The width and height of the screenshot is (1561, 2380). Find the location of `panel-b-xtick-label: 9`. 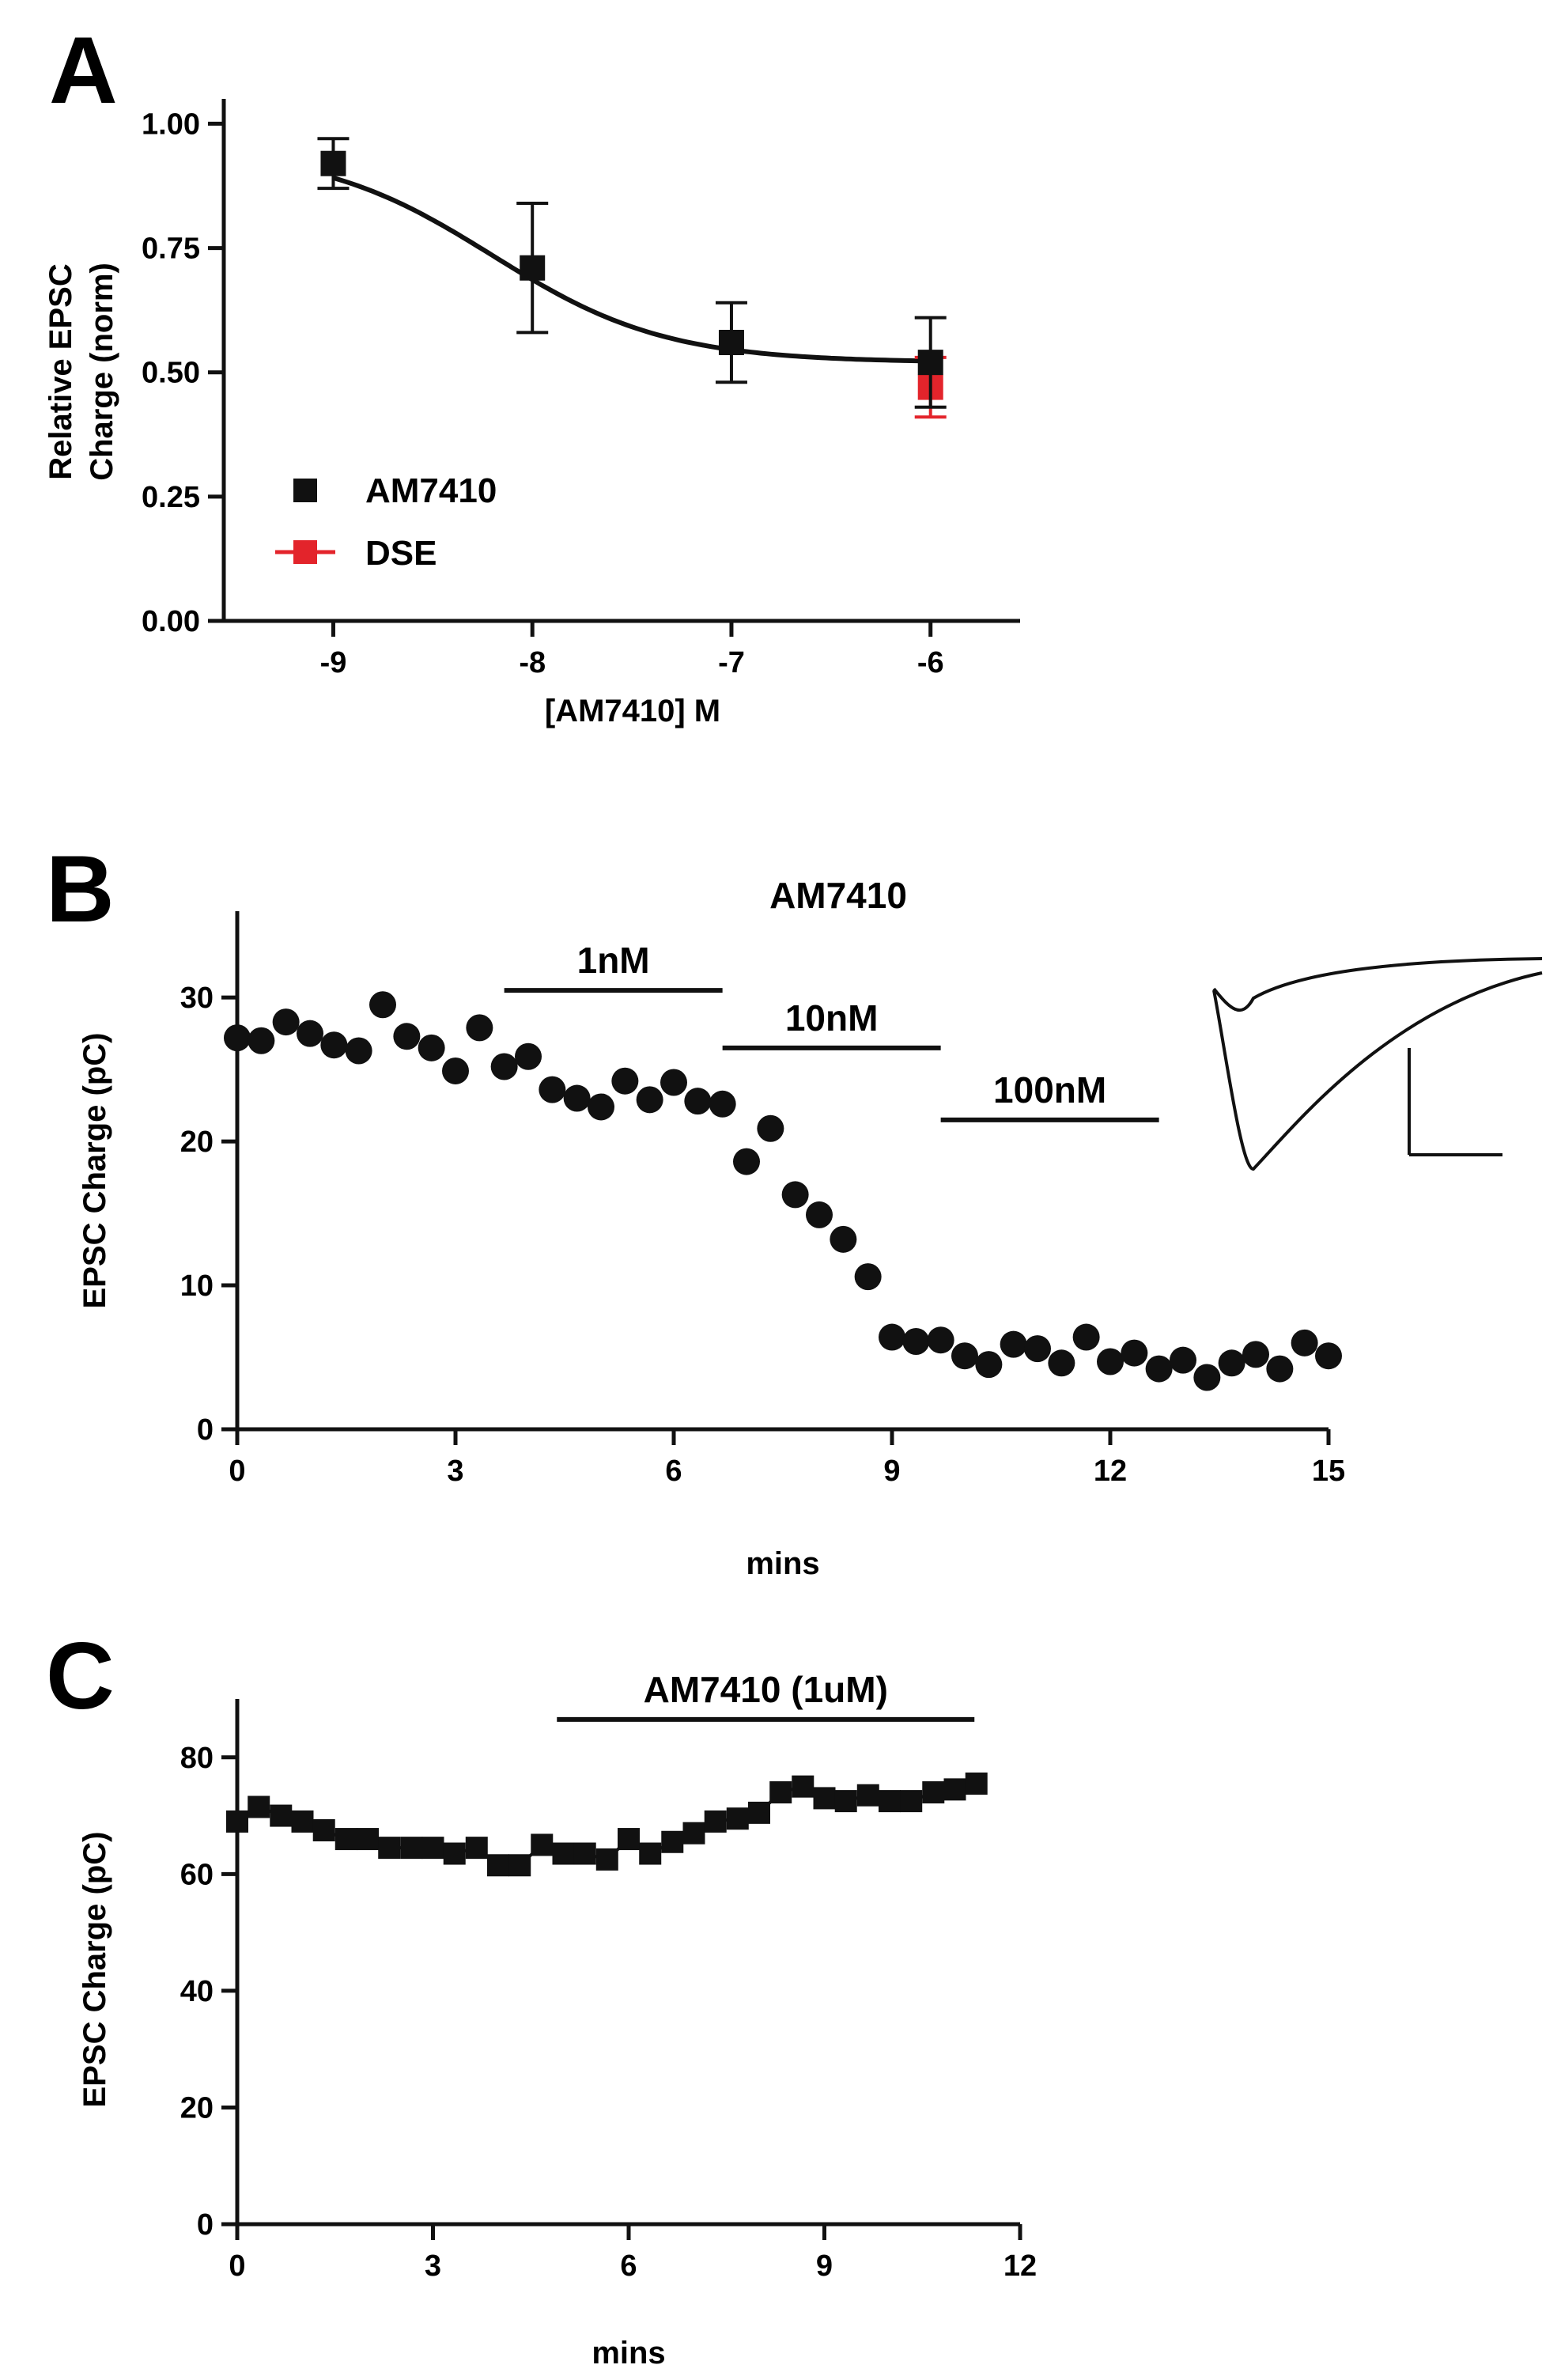

panel-b-xtick-label: 9 is located at coordinates (891, 1471).